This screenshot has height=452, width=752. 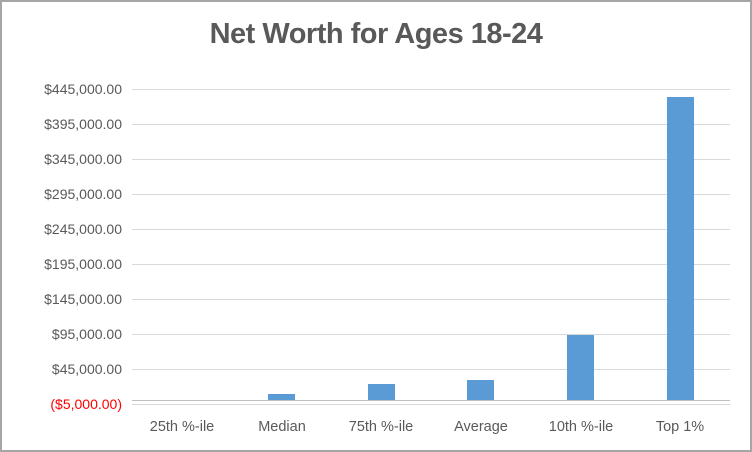 What do you see at coordinates (83, 124) in the screenshot?
I see `y-tick-label: $395,000.00` at bounding box center [83, 124].